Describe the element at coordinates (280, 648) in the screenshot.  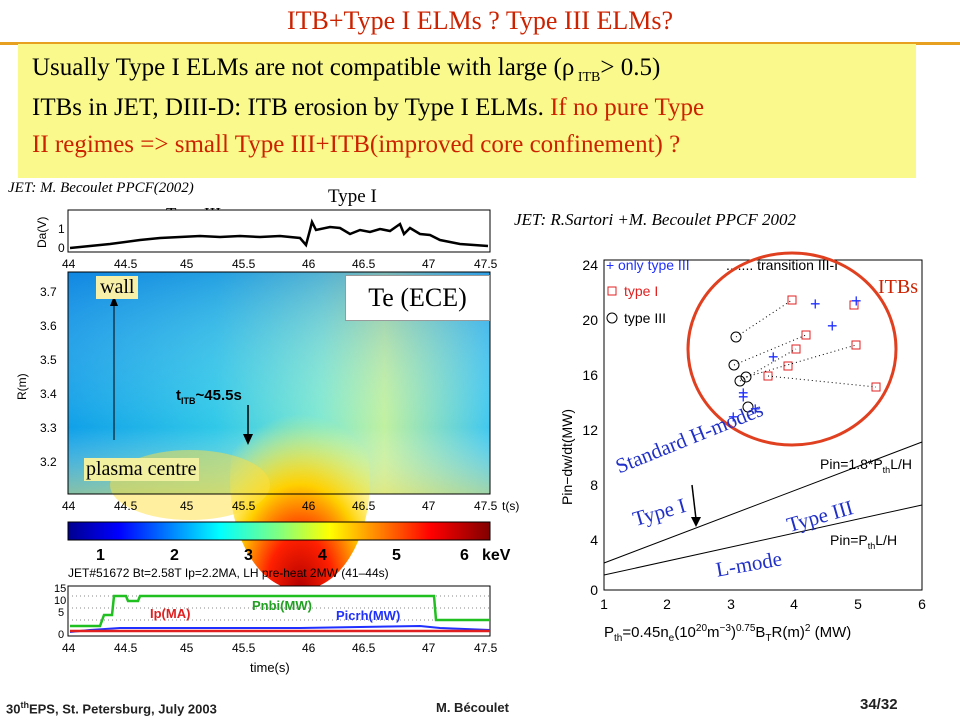
I see `bottom-xticks: 44 44.5 45 45.5 46 46.5 47 47.5` at that location.